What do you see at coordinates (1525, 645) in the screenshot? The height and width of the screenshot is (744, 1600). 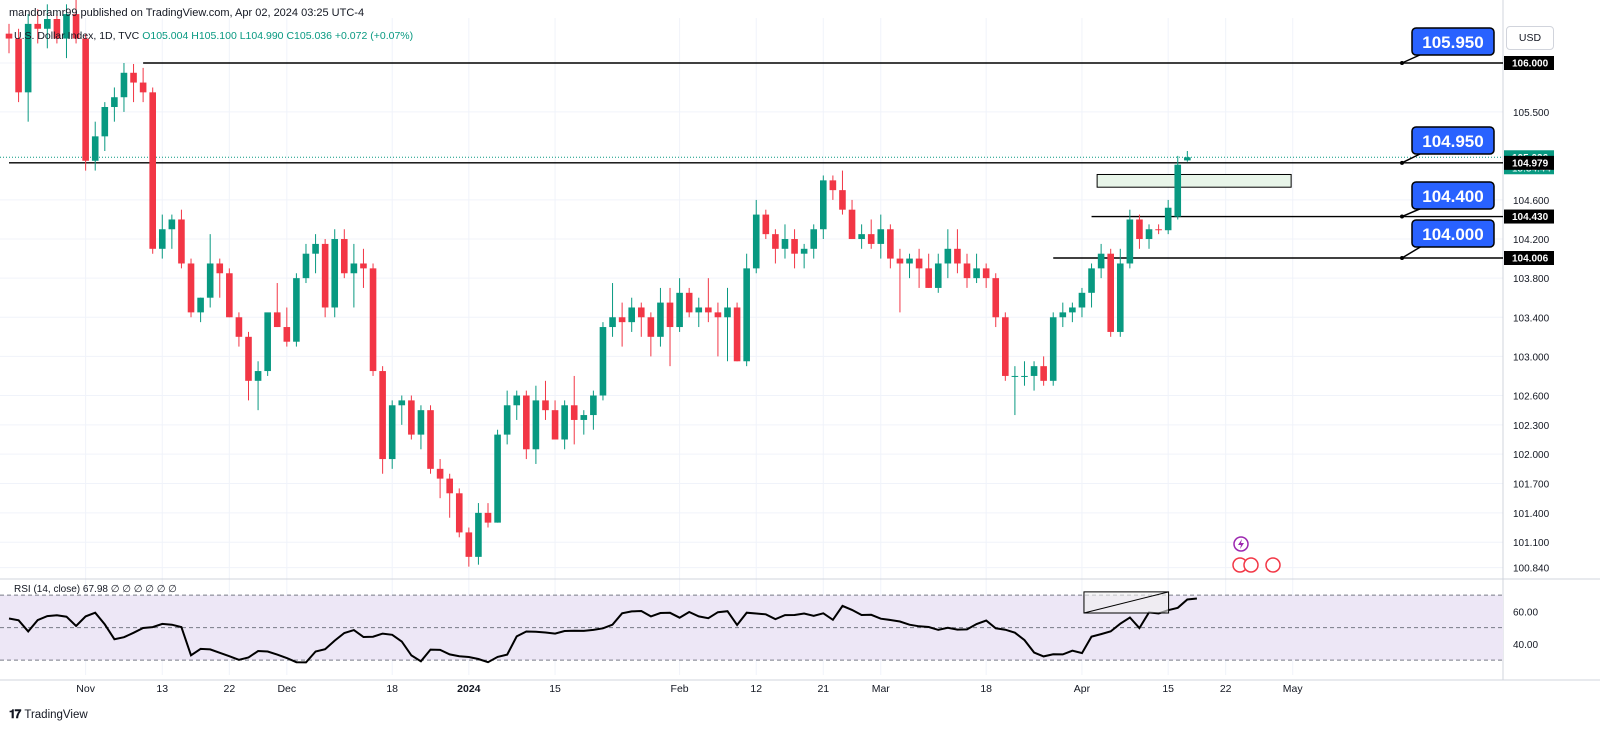 I see `rsi-tick-label: 40.00` at bounding box center [1525, 645].